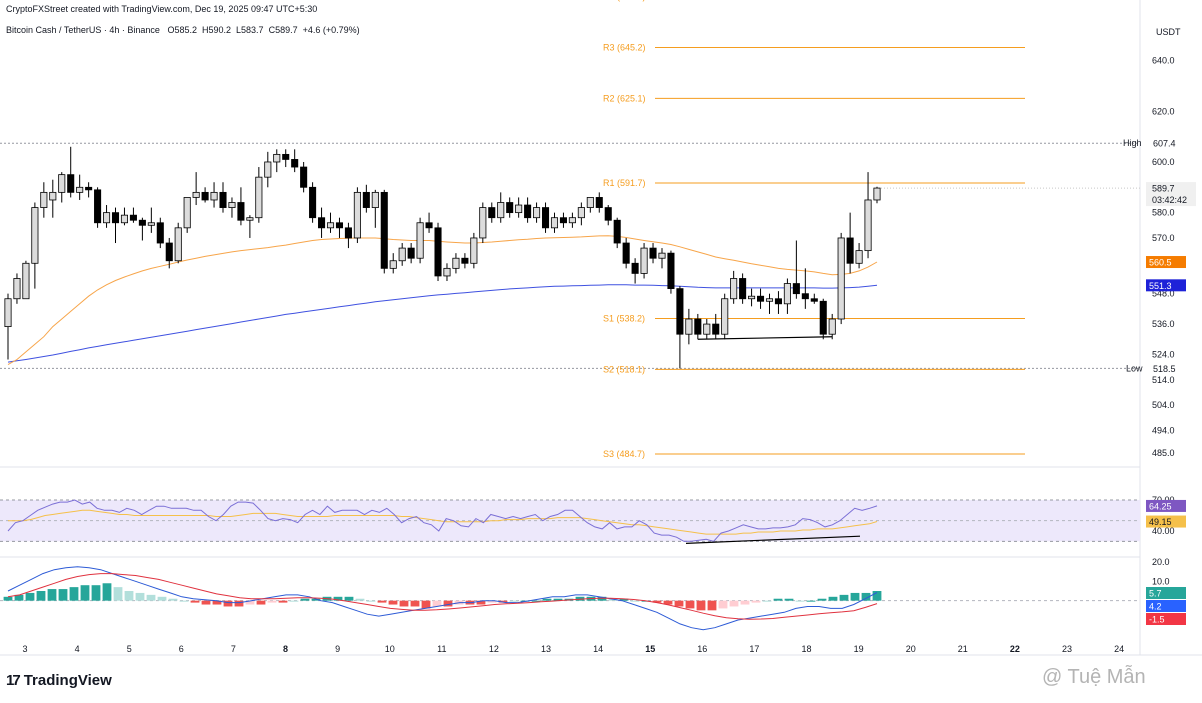 This screenshot has height=703, width=1202. Describe the element at coordinates (624, 183) in the screenshot. I see `pivot-label: R1 (591.7)` at that location.